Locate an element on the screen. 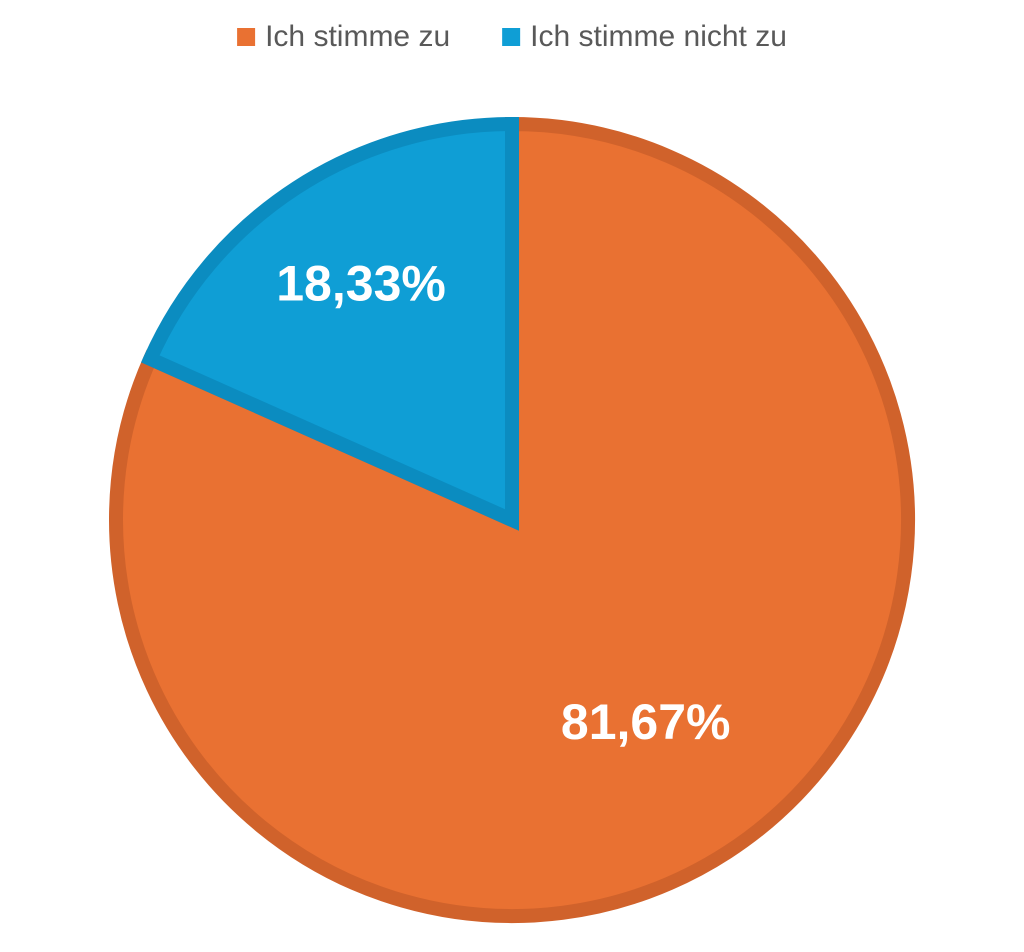 This screenshot has height=952, width=1024. legend-label: Ich stimme zu is located at coordinates (357, 36).